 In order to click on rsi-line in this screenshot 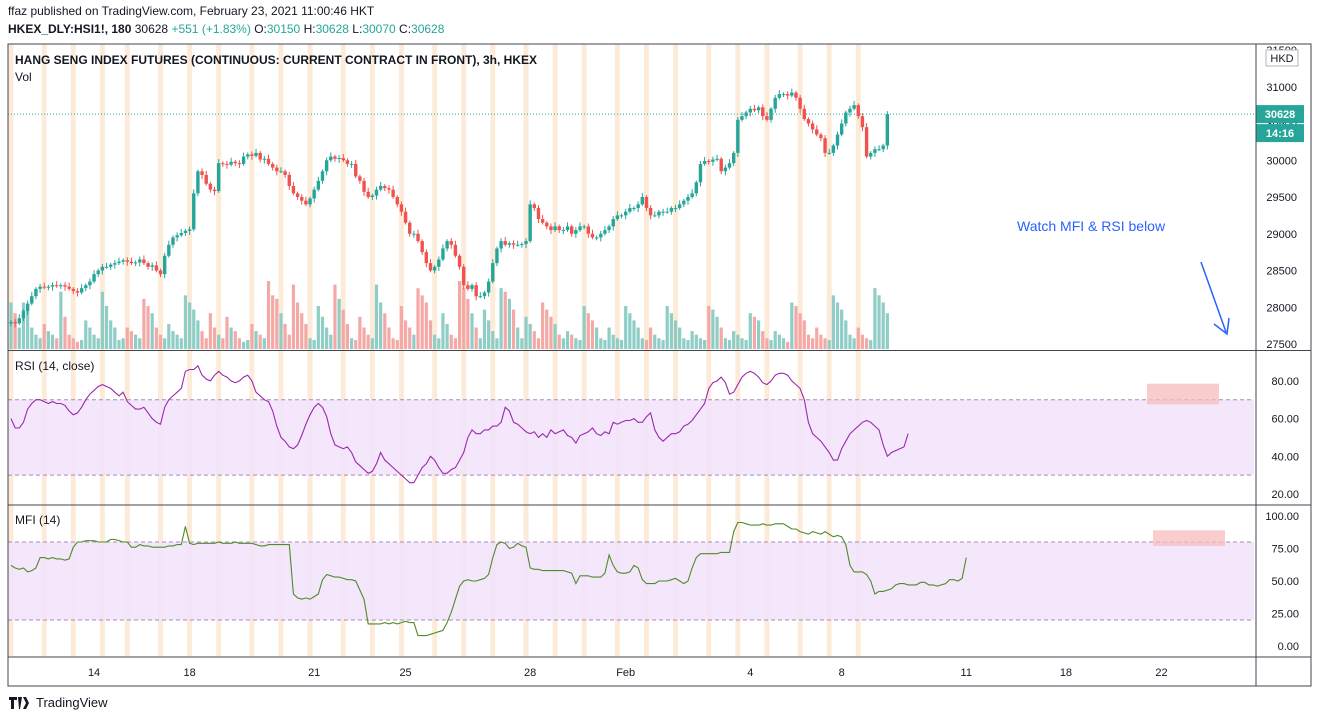, I will do `click(459, 424)`.